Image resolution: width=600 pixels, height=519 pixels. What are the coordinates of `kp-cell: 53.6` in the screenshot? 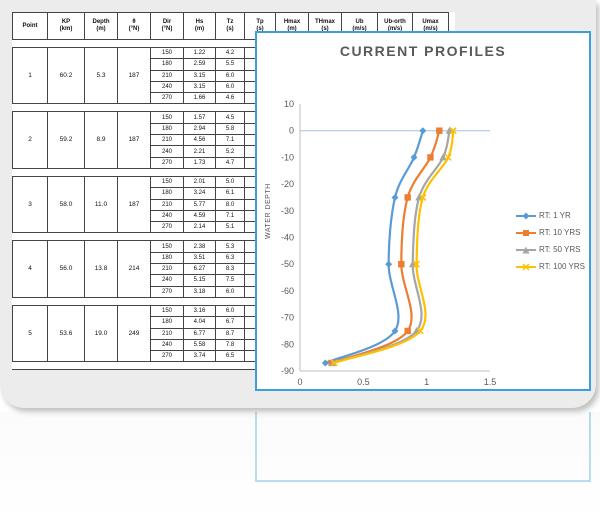 It's located at (66, 333).